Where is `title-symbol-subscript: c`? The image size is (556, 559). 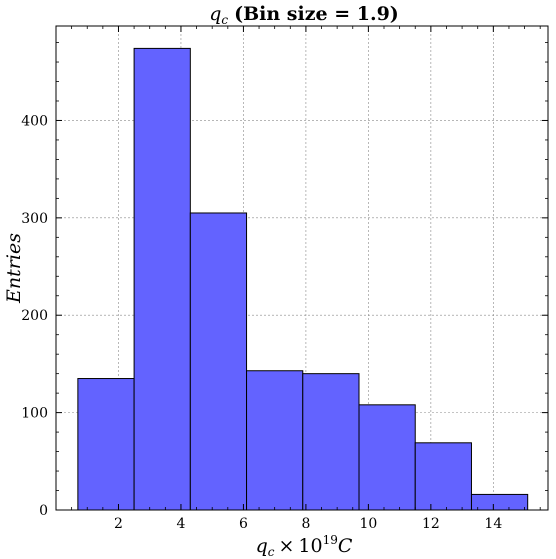 title-symbol-subscript: c is located at coordinates (224, 20).